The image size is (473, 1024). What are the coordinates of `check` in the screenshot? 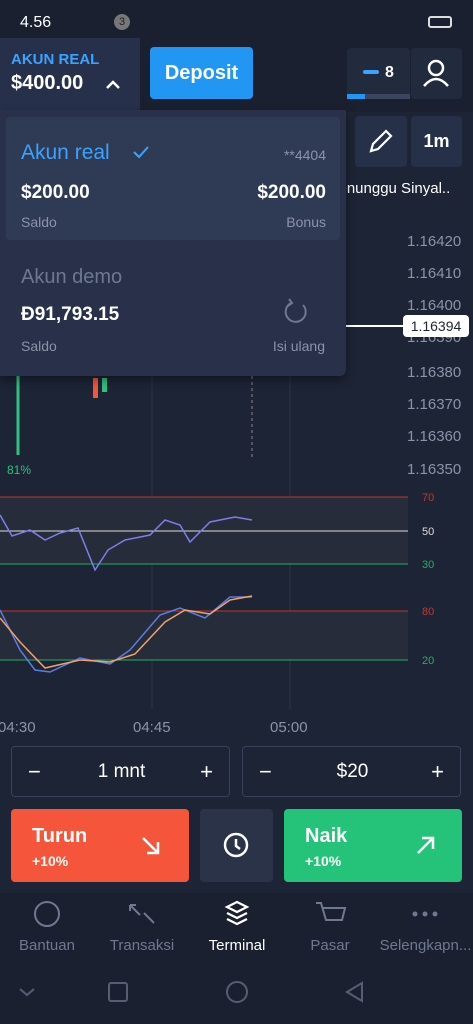 It's located at (141, 152).